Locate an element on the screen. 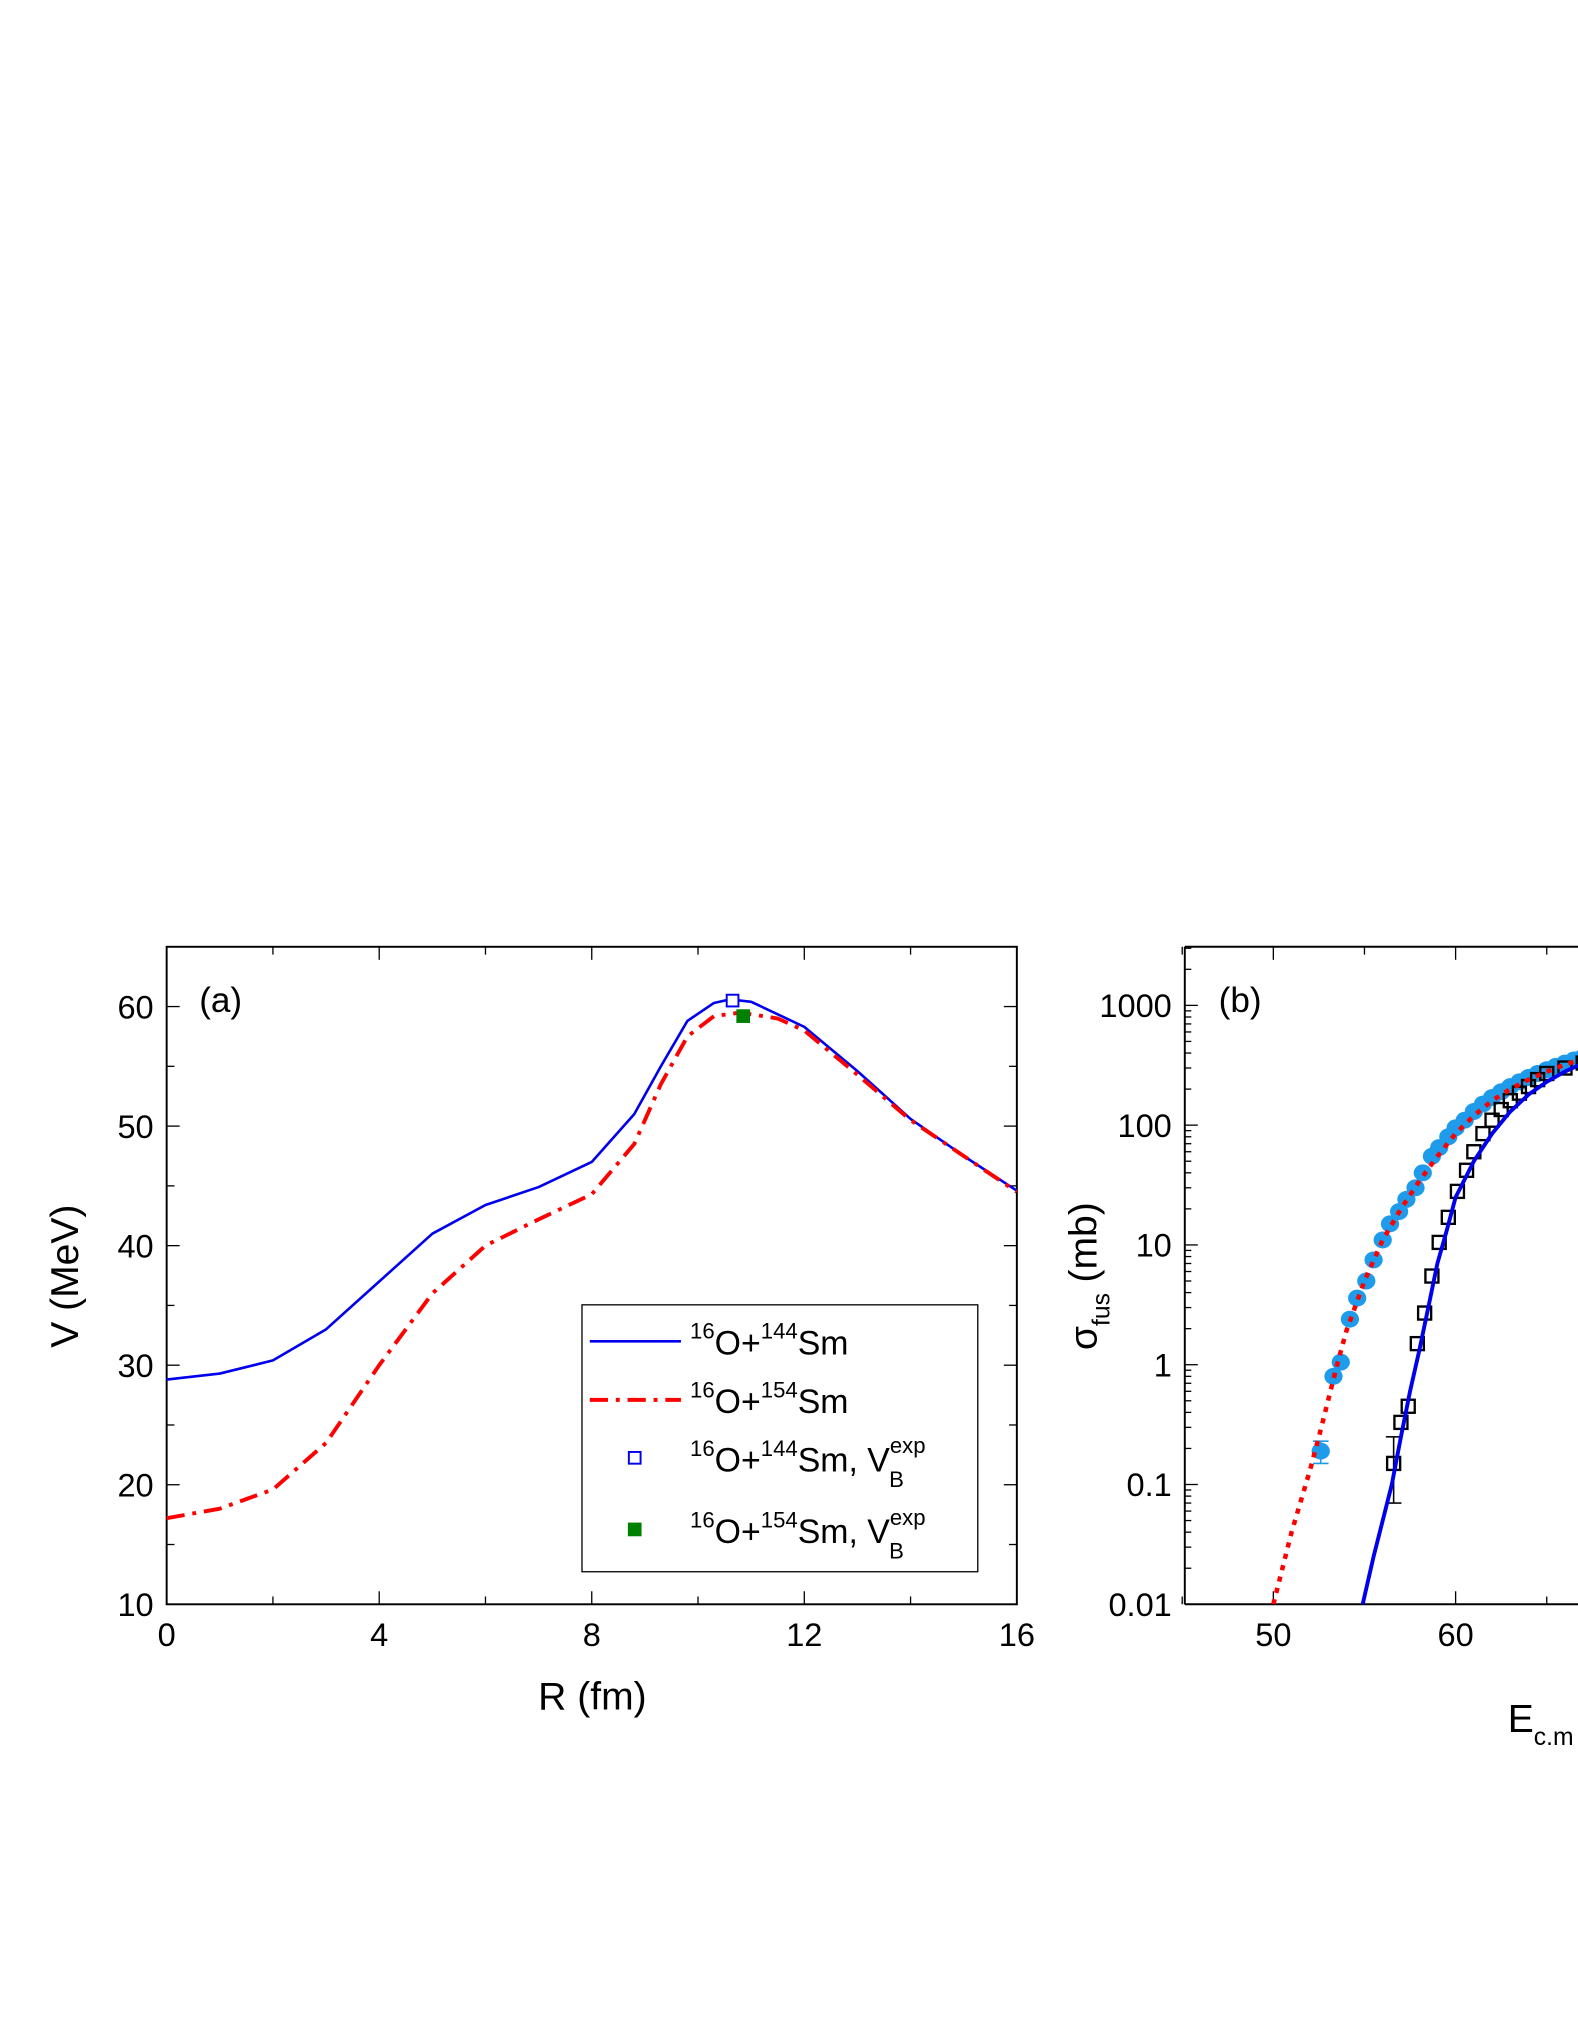  x-tick-label: 16 is located at coordinates (1017, 1635).